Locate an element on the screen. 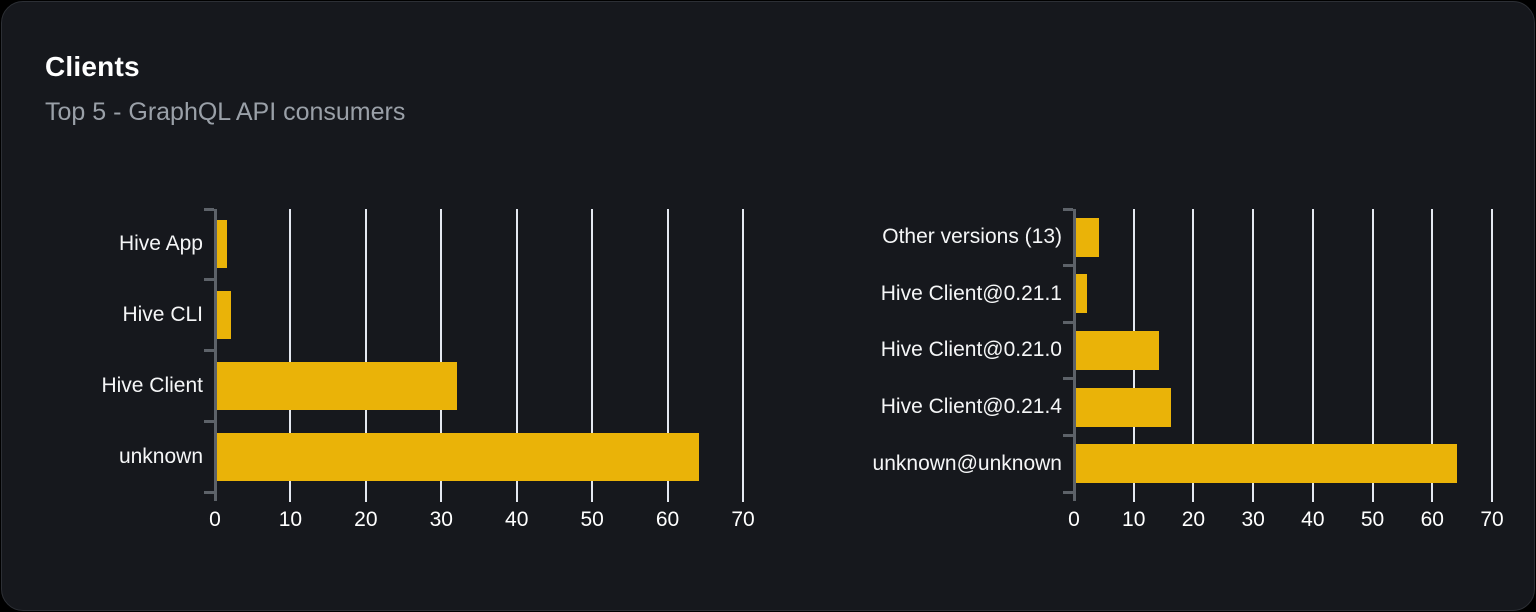 The height and width of the screenshot is (612, 1536). category-label: Hive App is located at coordinates (160, 244).